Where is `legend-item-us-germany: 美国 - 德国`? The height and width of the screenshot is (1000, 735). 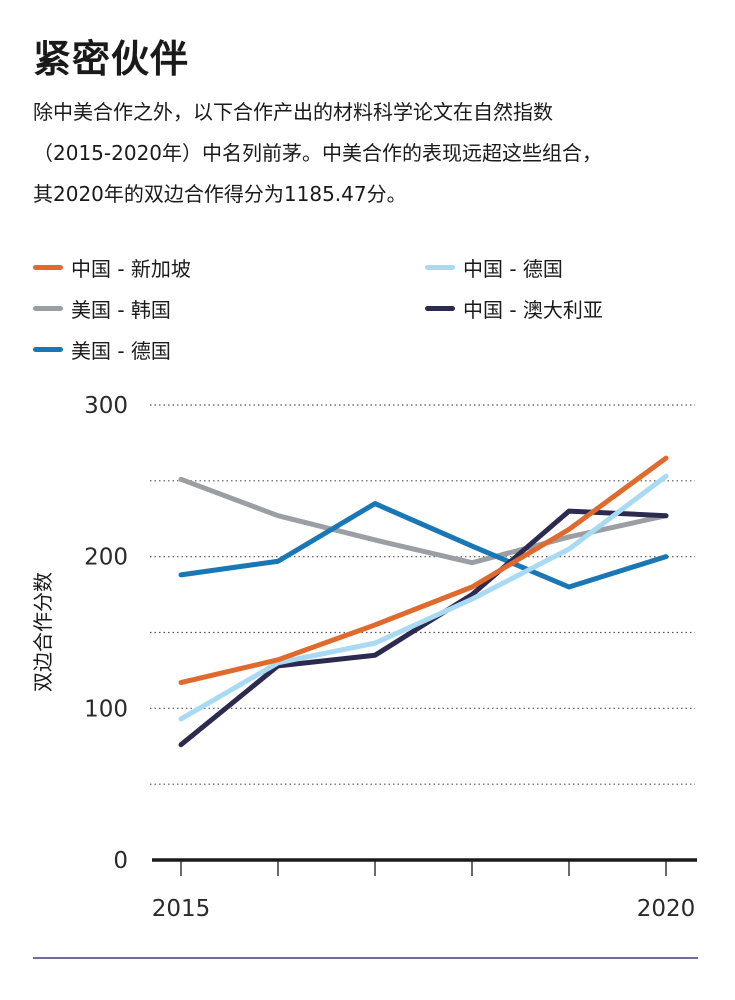 legend-item-us-germany: 美国 - 德国 is located at coordinates (102, 349).